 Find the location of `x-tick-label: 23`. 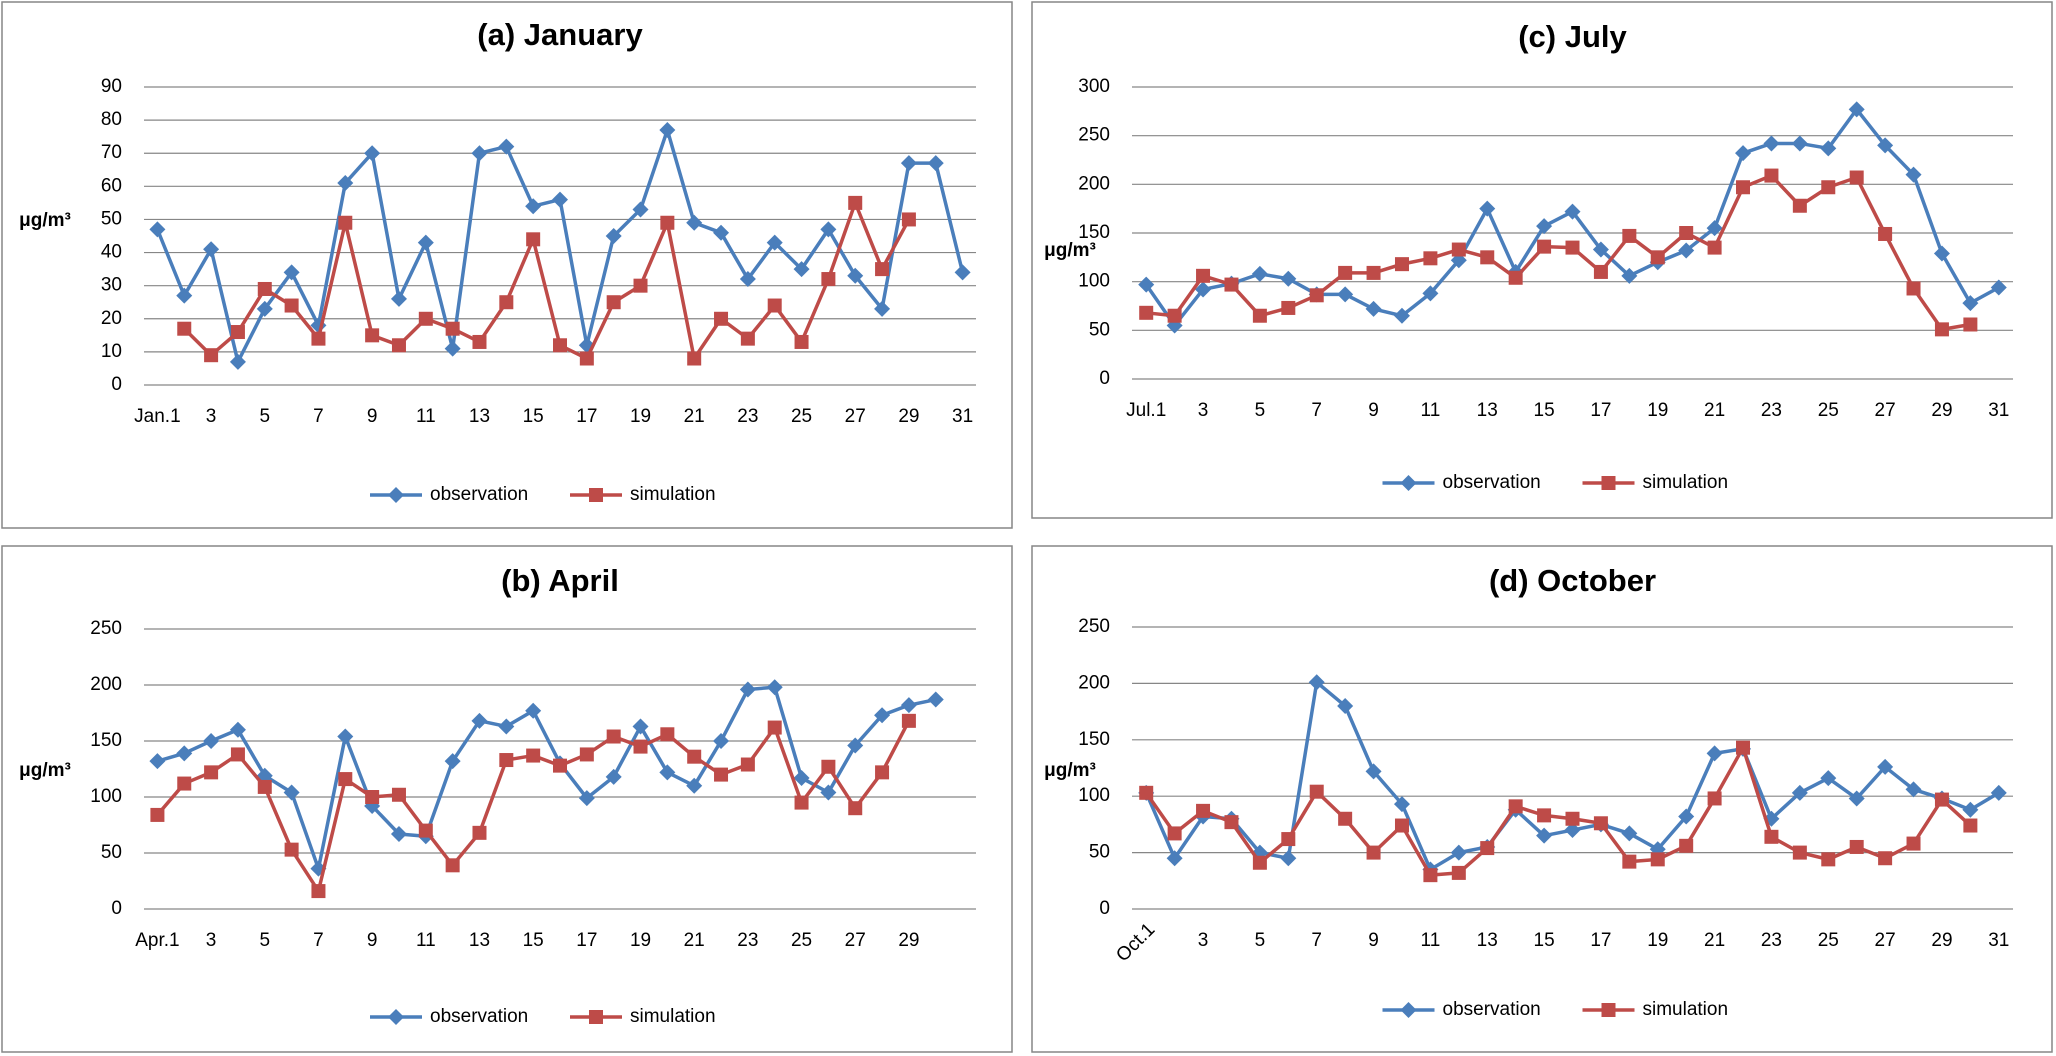

x-tick-label: 23 is located at coordinates (747, 416).